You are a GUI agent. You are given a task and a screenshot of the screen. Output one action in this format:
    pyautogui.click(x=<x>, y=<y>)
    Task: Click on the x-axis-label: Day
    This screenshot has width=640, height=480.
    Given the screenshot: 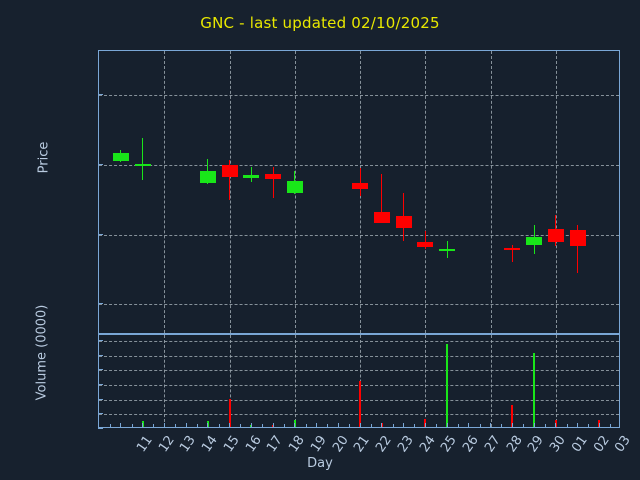 What is the action you would take?
    pyautogui.click(x=320, y=463)
    